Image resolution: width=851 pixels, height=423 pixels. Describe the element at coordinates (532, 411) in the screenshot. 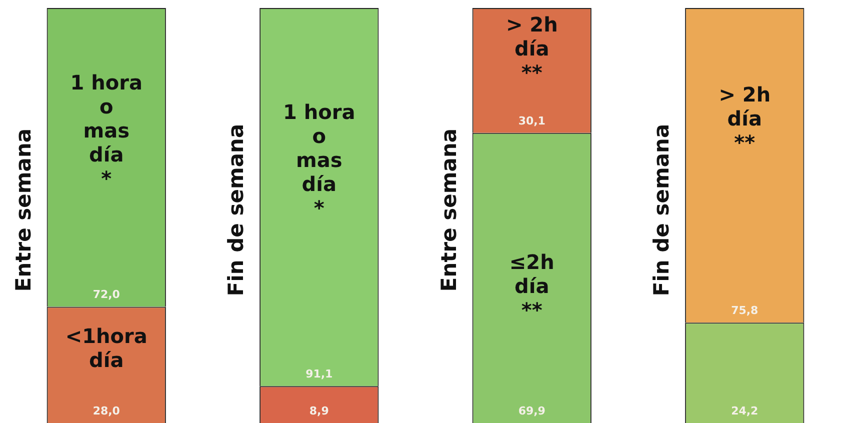

I see `data-label: 69,9` at that location.